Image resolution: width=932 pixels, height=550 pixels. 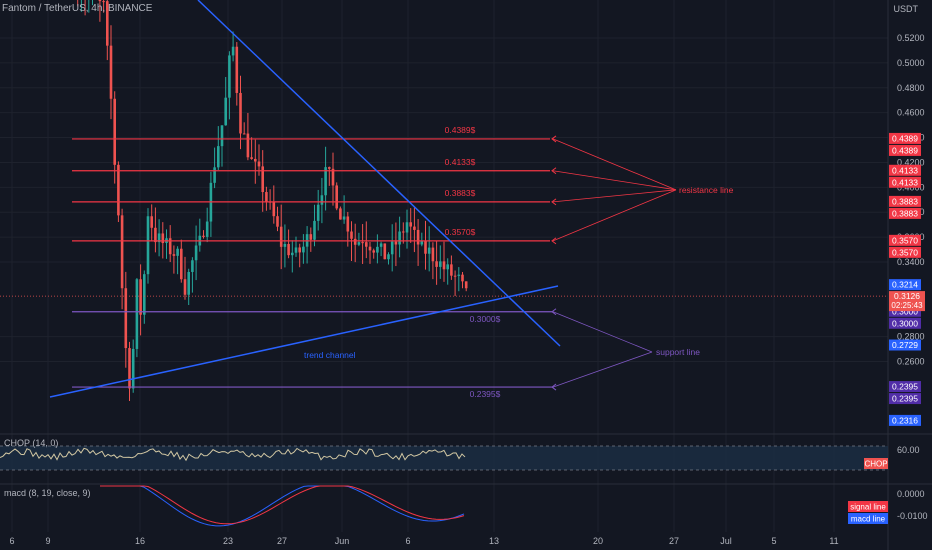 I want to click on macd-indicator-label: macd (8, 19, close, 9), so click(x=47, y=493).